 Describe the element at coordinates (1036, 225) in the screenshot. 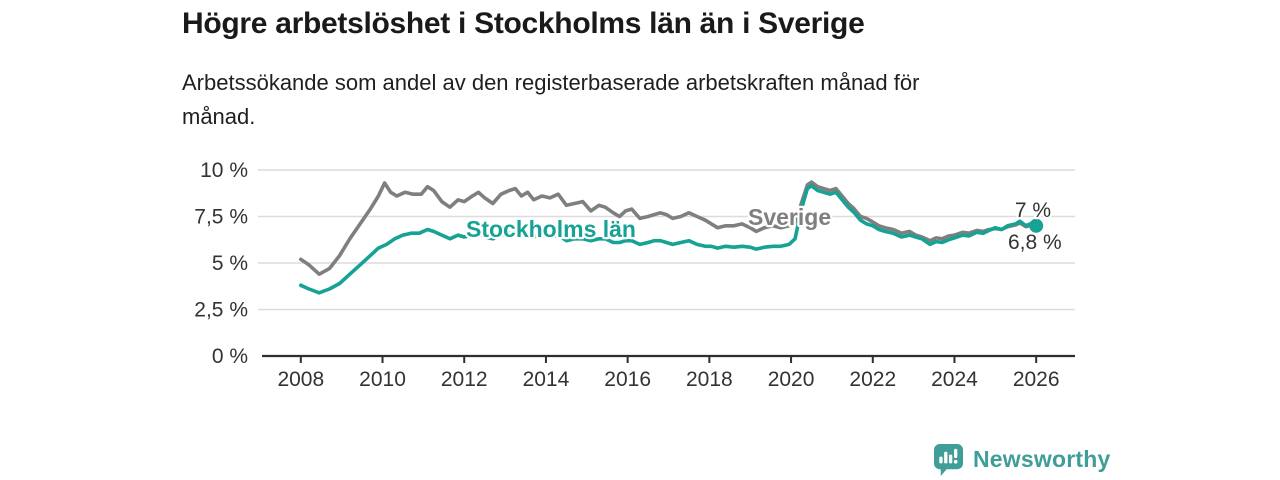

I see `series-end-dot` at that location.